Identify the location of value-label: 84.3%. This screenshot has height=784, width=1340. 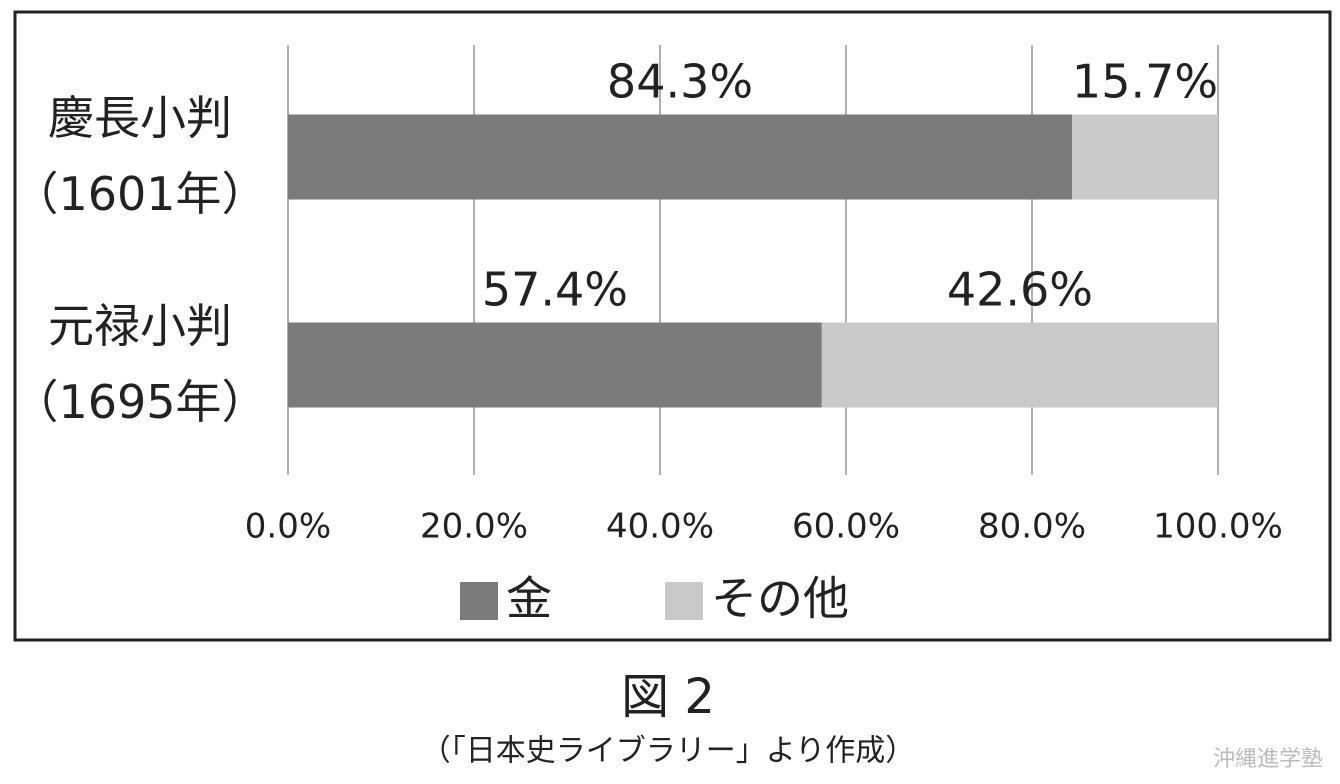
(680, 82).